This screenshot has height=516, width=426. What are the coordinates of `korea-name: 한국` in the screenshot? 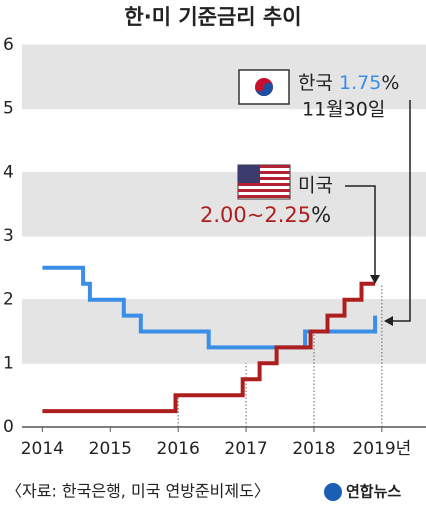 It's located at (315, 83).